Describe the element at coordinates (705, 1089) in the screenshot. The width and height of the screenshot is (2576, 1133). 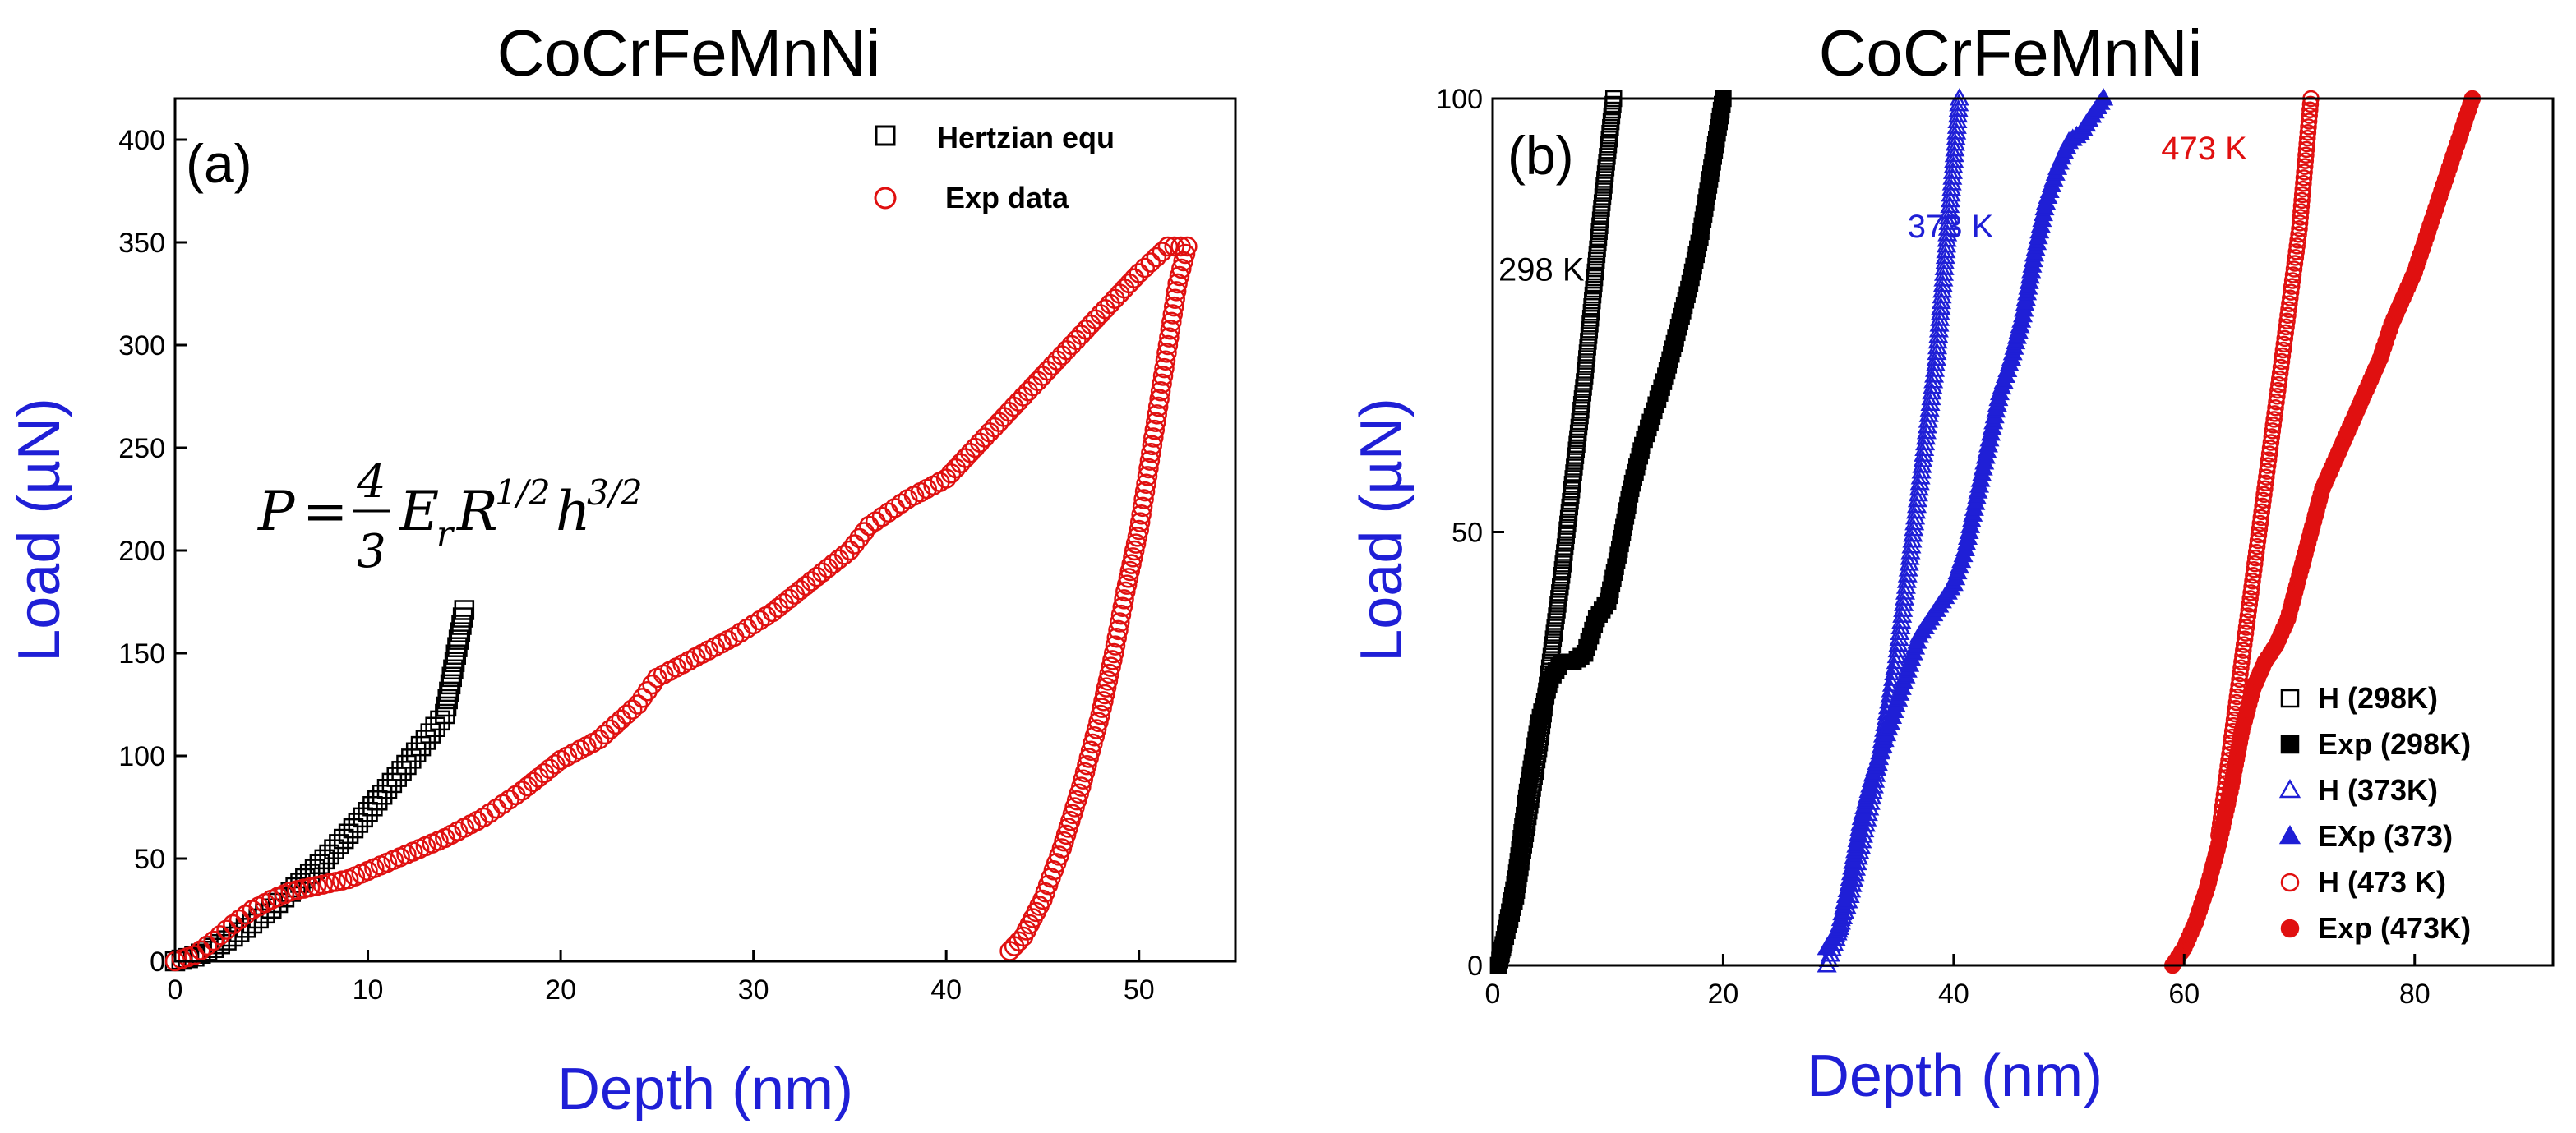
I see `panel-a-xlabel: Depth (nm)` at that location.